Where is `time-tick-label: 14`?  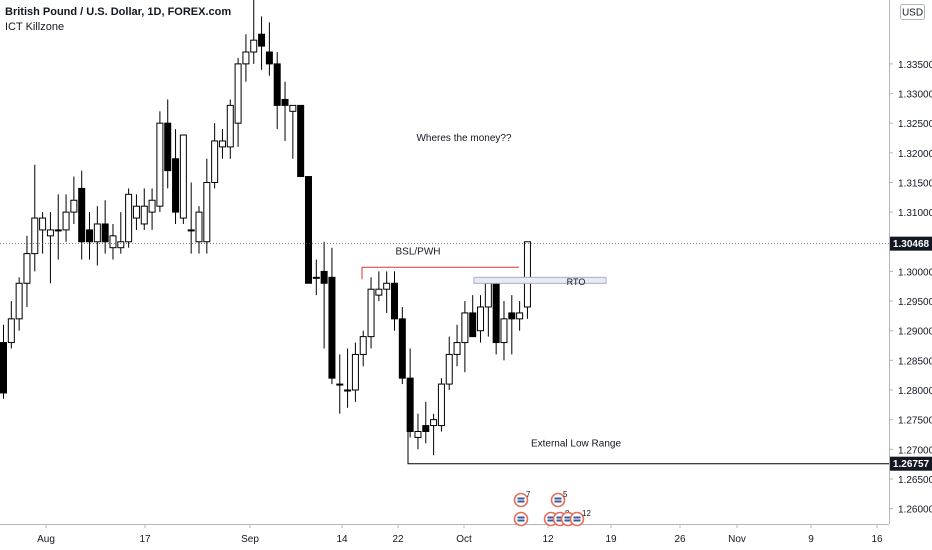
time-tick-label: 14 is located at coordinates (342, 539).